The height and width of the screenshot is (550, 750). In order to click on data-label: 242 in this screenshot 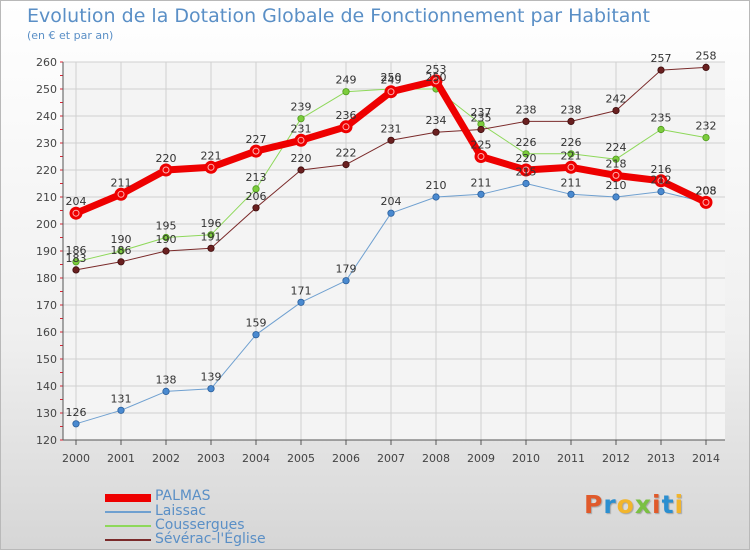, I will do `click(616, 99)`.